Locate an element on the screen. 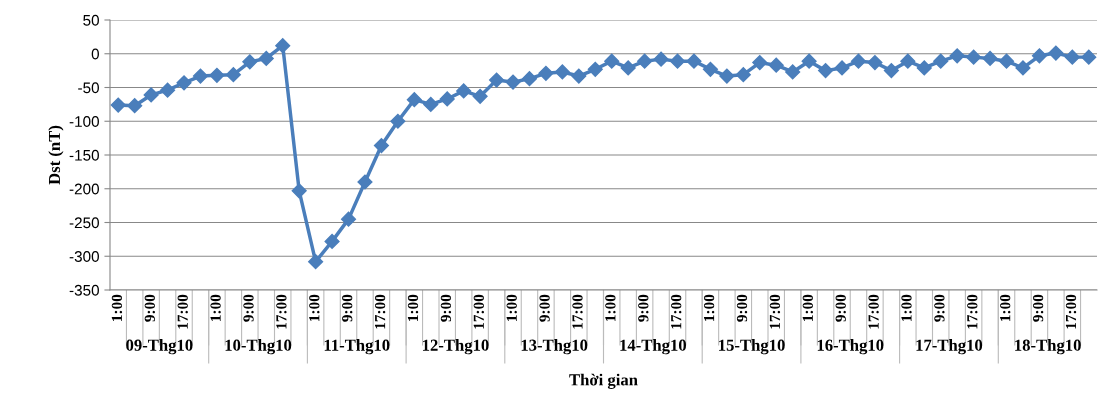 This screenshot has height=403, width=1107. y-tick-label: -350 is located at coordinates (84, 290).